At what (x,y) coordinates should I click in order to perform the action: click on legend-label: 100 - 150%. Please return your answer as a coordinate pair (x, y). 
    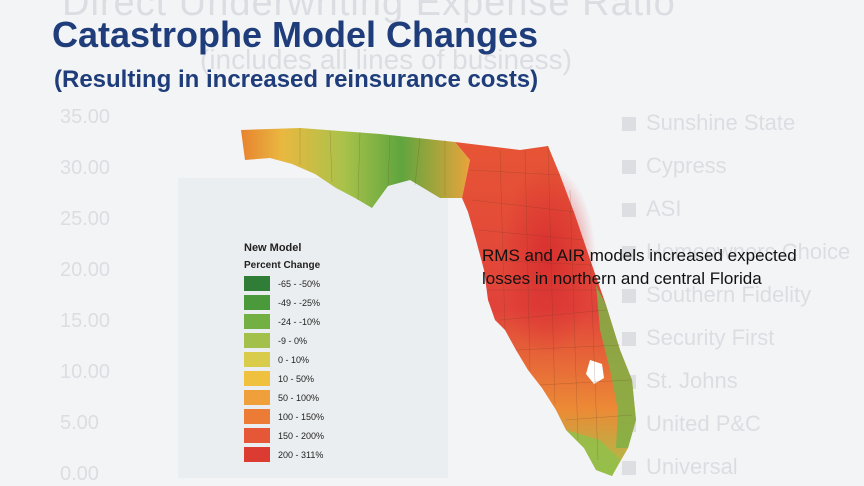
    Looking at the image, I should click on (301, 416).